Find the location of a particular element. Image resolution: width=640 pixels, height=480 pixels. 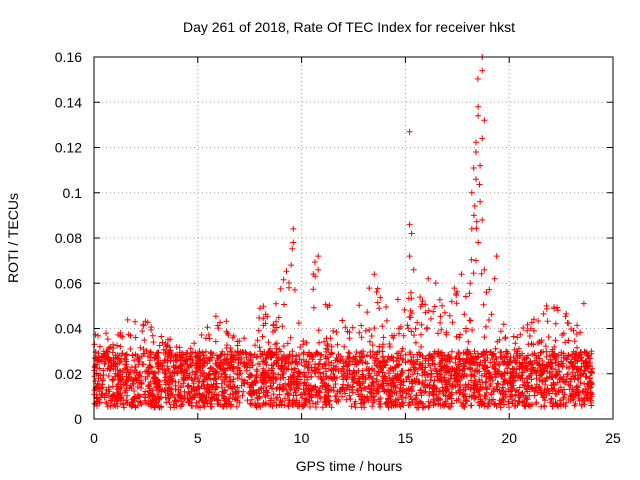

y-tick-label: 0.1 is located at coordinates (73, 193).